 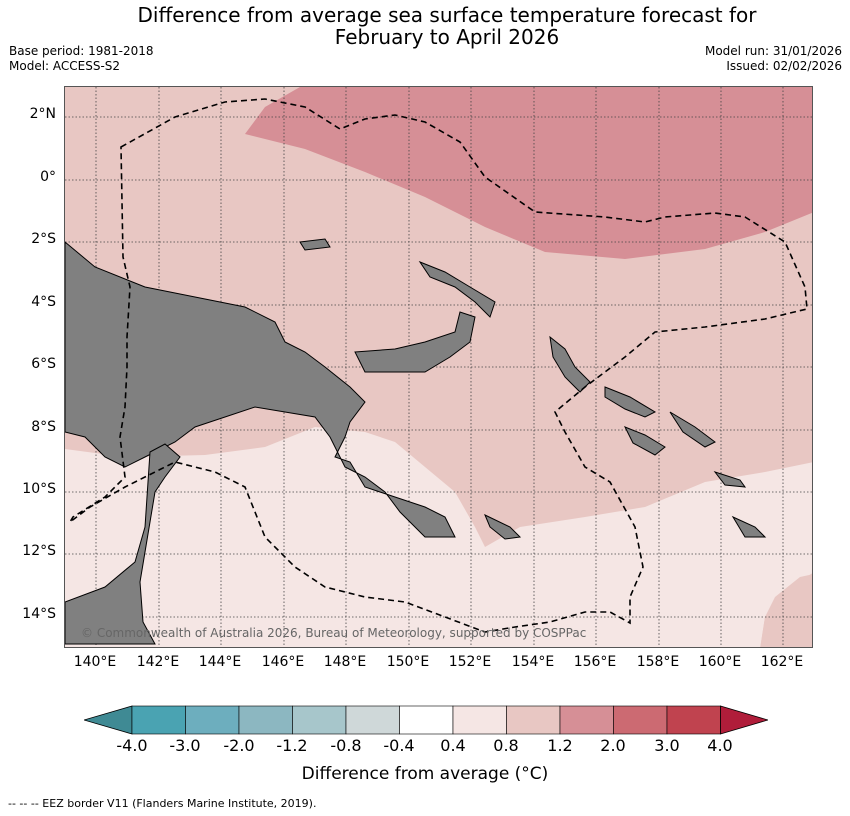 I want to click on lat-label: 12°S, so click(x=39, y=551).